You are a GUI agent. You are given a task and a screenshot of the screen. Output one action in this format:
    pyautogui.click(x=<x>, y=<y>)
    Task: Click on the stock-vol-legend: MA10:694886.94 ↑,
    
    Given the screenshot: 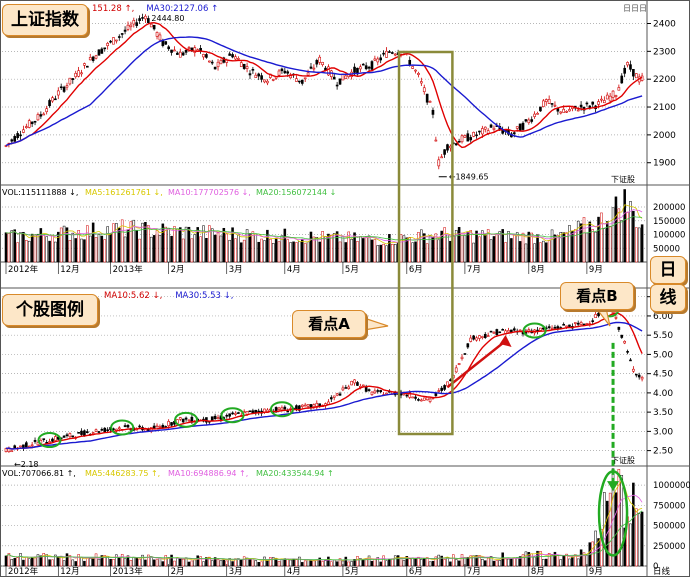 What is the action you would take?
    pyautogui.click(x=208, y=473)
    